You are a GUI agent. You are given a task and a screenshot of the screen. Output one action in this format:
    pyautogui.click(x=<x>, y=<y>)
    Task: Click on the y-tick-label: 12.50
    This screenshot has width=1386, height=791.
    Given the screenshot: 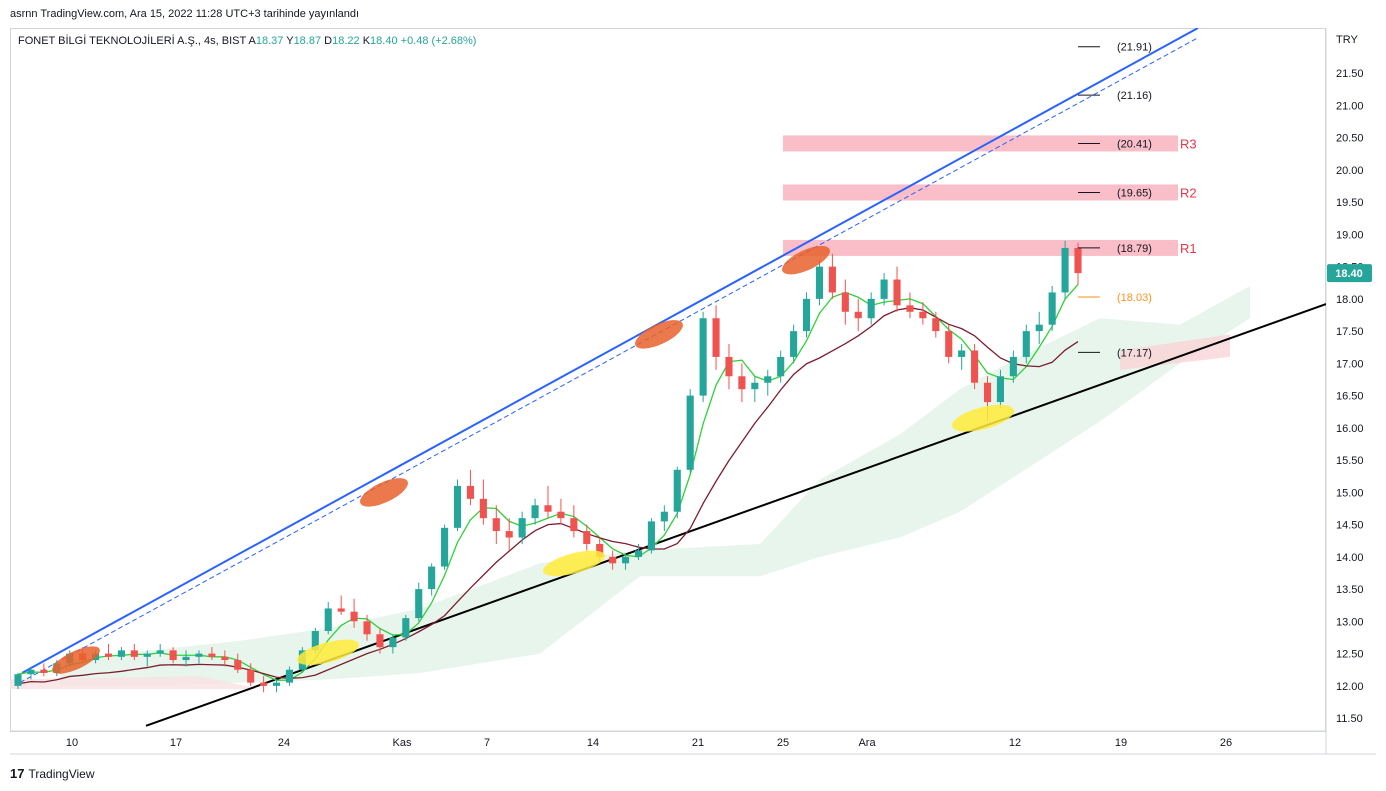 What is the action you would take?
    pyautogui.click(x=1350, y=655)
    